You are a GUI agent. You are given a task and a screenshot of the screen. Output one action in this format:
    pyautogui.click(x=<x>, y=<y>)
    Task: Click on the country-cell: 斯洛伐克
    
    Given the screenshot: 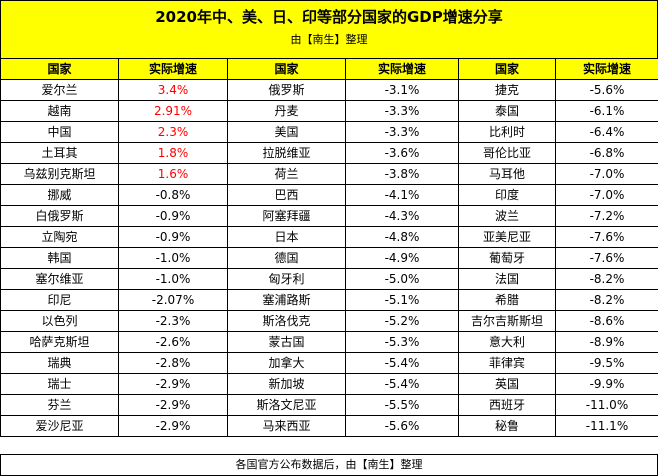 What is the action you would take?
    pyautogui.click(x=286, y=321)
    